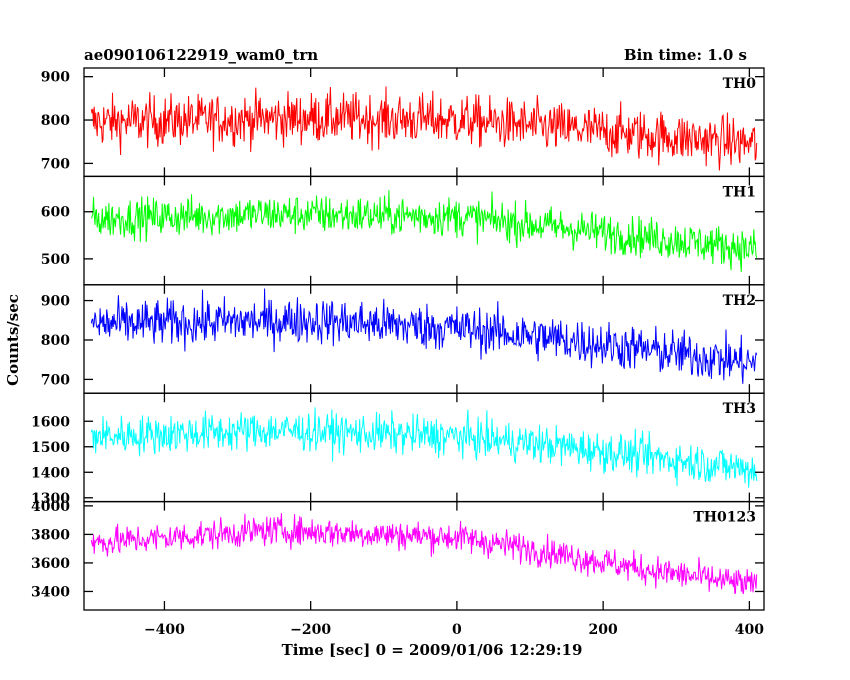 This screenshot has height=680, width=850. Describe the element at coordinates (424, 336) in the screenshot. I see `series-line-th2` at that location.